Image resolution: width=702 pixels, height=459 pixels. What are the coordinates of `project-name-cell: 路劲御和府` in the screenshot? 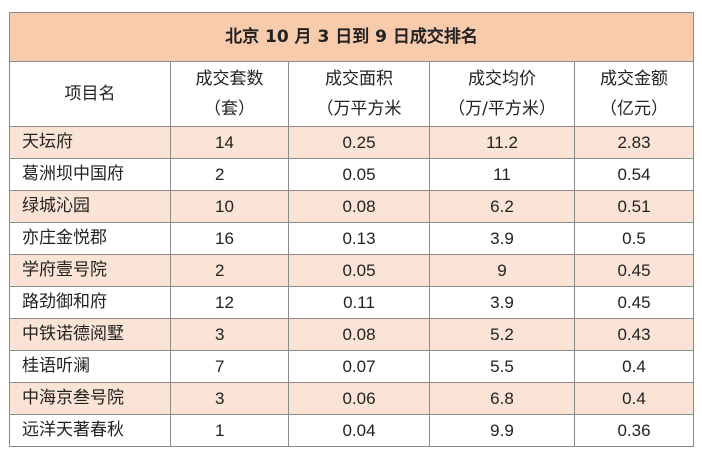 It's located at (90, 302).